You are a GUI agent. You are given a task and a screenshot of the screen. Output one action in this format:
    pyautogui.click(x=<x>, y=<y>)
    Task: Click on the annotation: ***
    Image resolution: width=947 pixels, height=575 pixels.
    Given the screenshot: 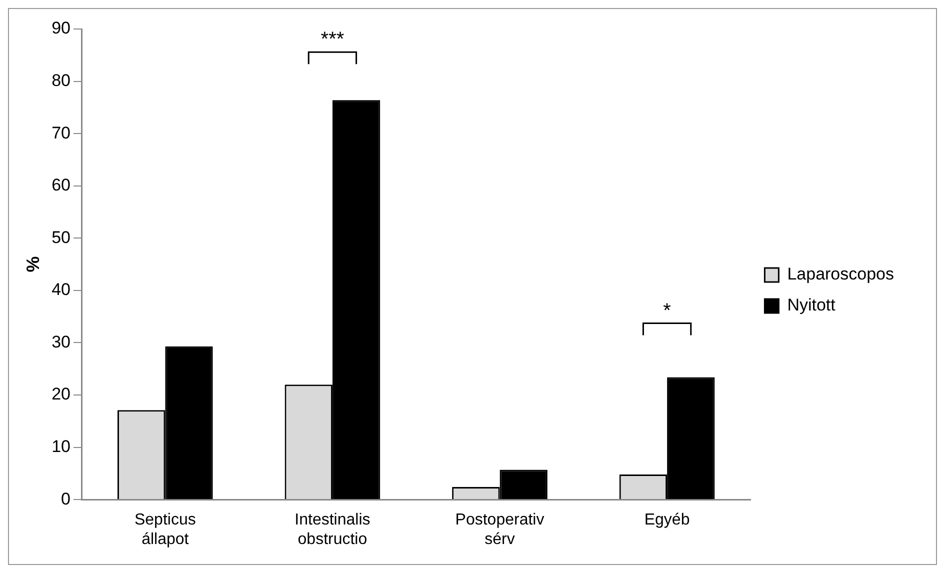 What is the action you would take?
    pyautogui.click(x=332, y=39)
    